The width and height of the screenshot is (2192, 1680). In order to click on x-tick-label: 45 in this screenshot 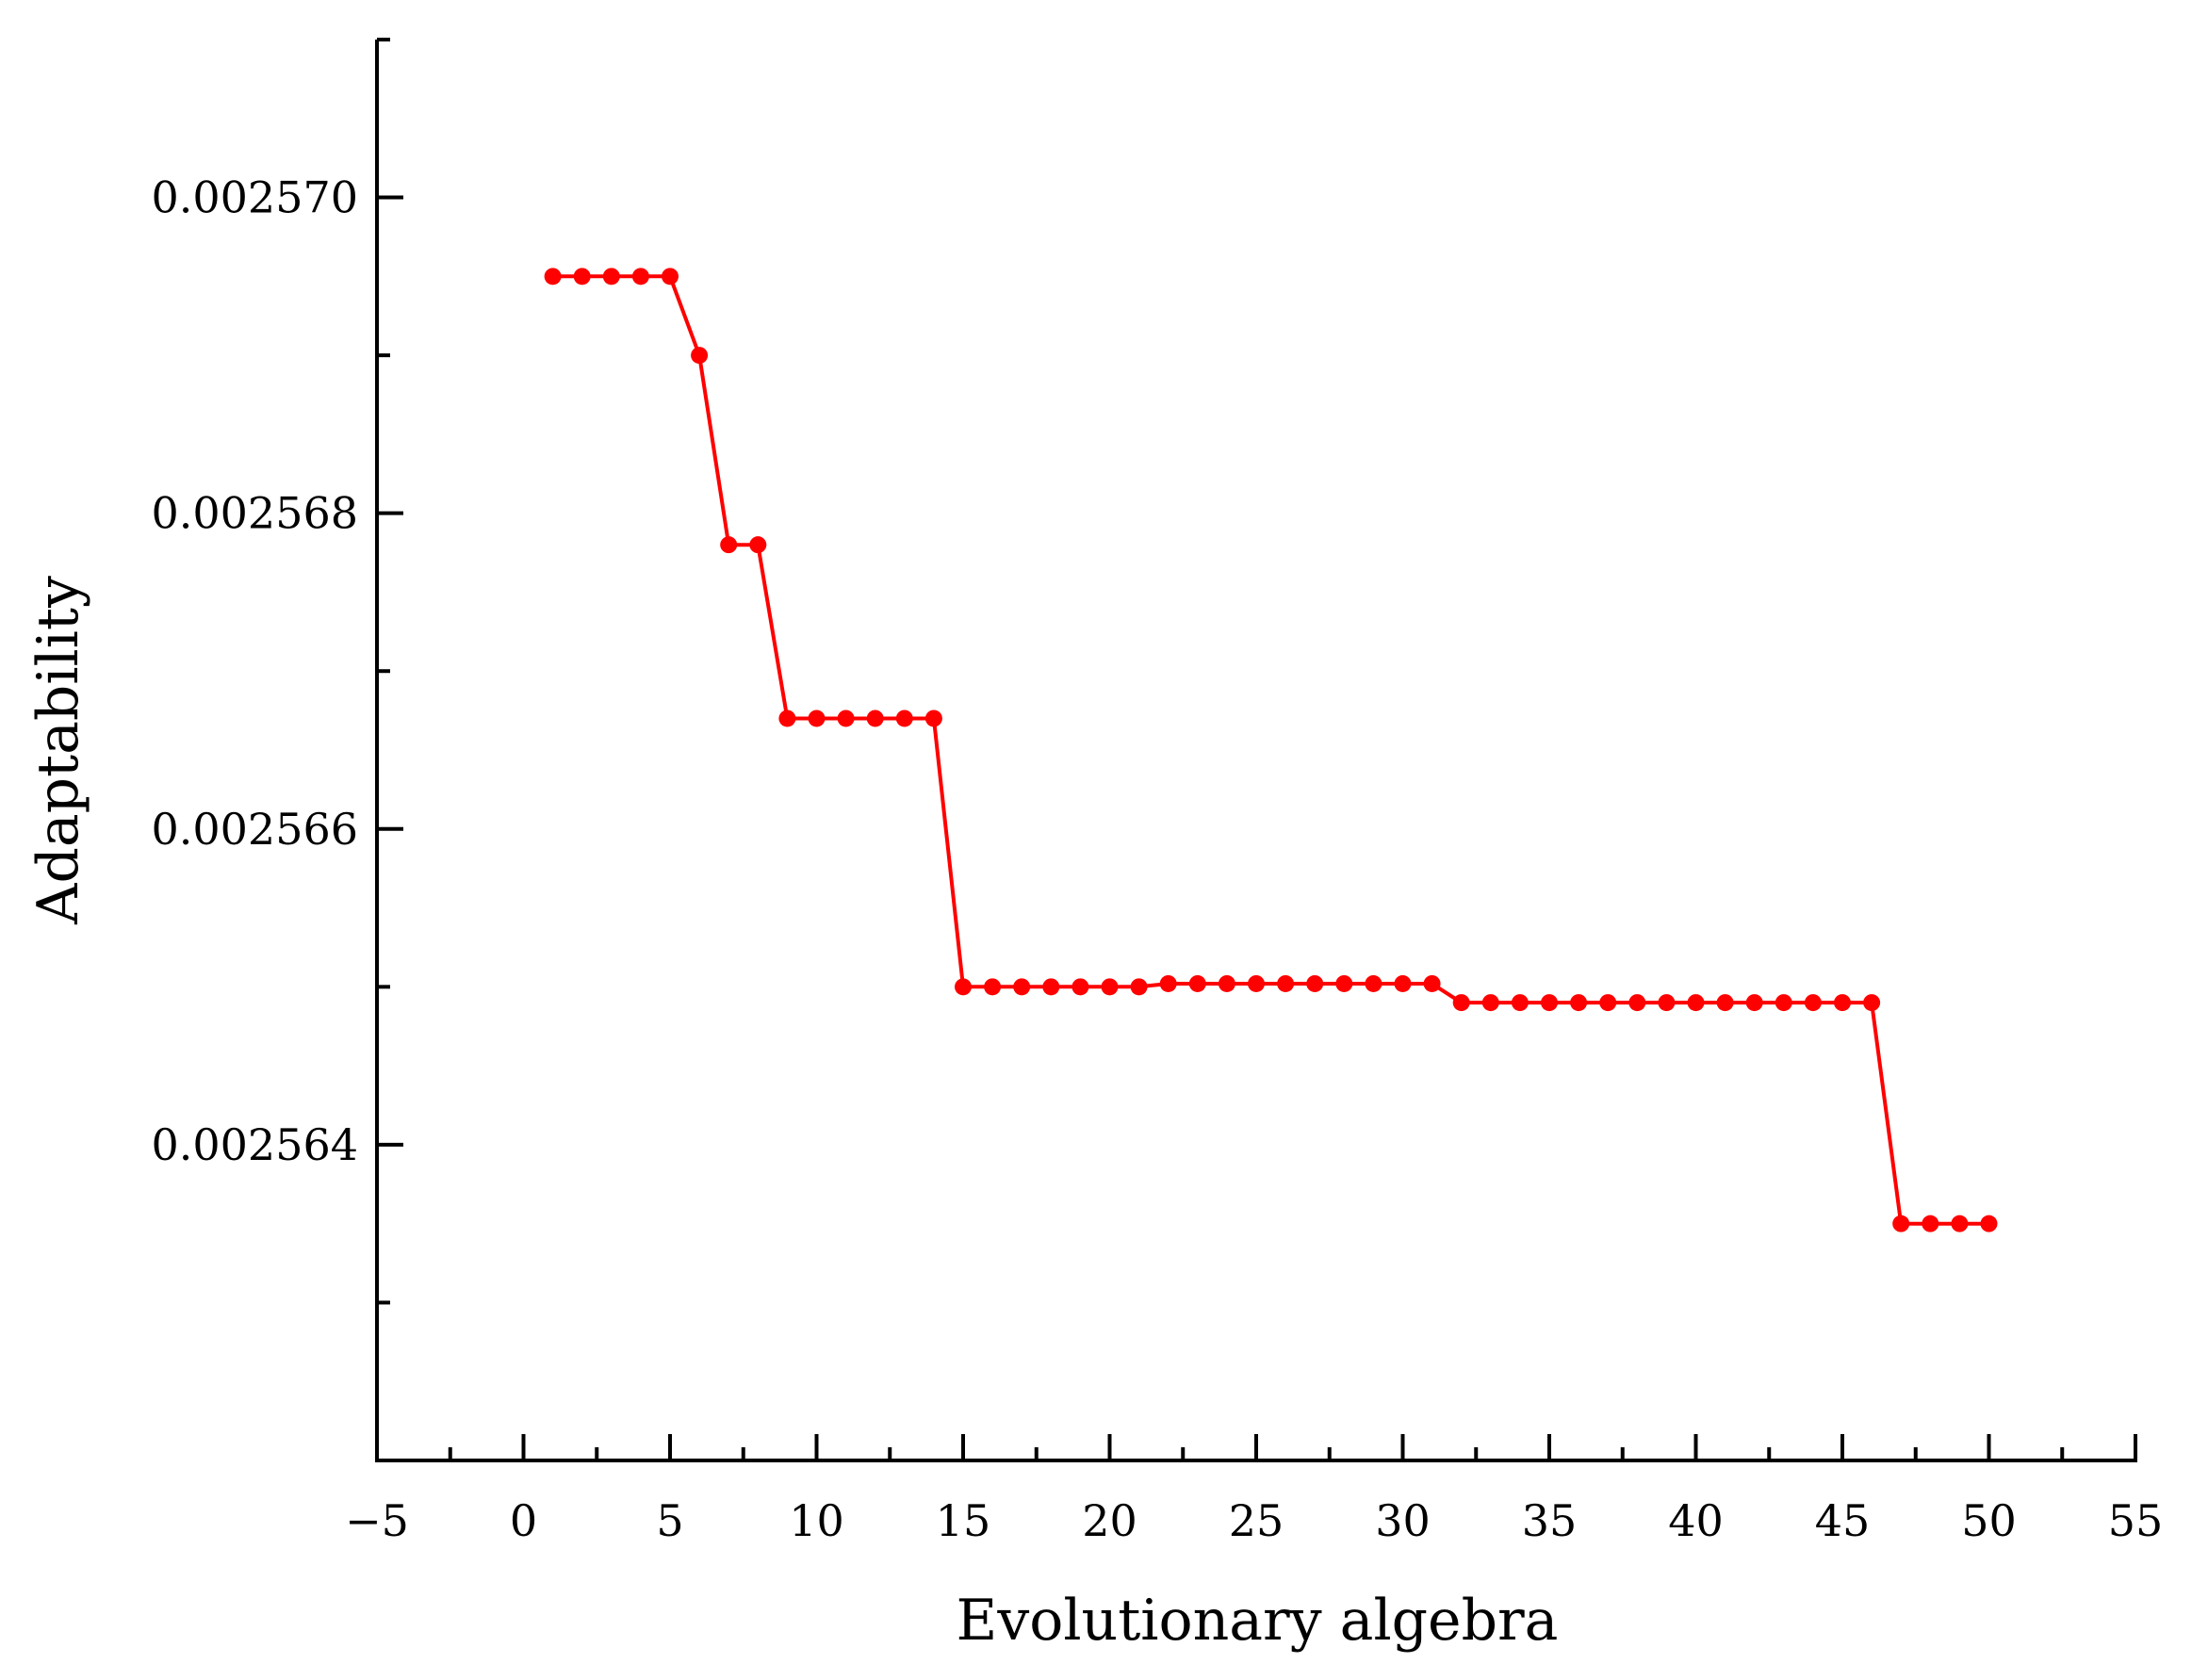, I will do `click(1843, 1520)`.